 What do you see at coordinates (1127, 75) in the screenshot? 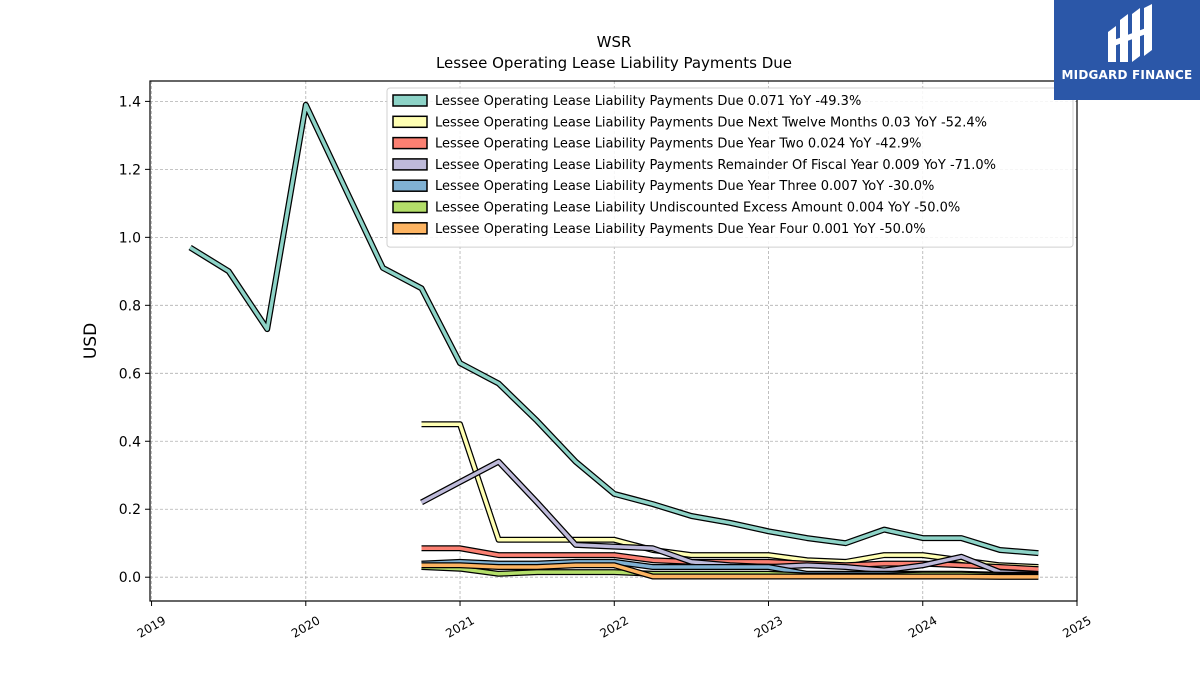
I see `logo-text: MIDGARD FINANCE` at bounding box center [1127, 75].